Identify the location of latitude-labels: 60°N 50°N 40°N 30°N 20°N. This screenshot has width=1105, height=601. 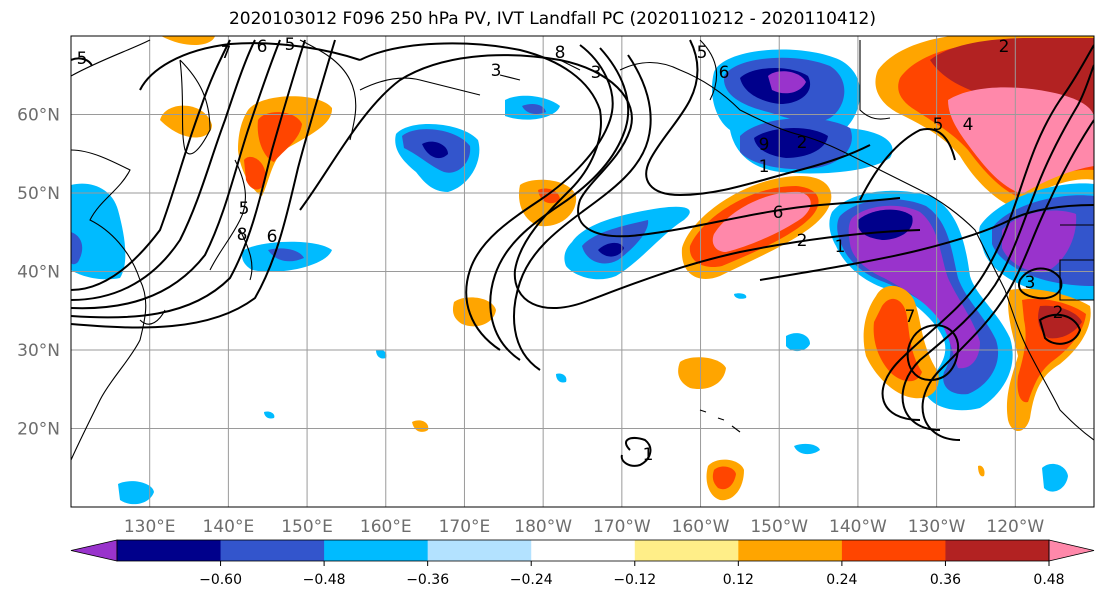
(38, 273).